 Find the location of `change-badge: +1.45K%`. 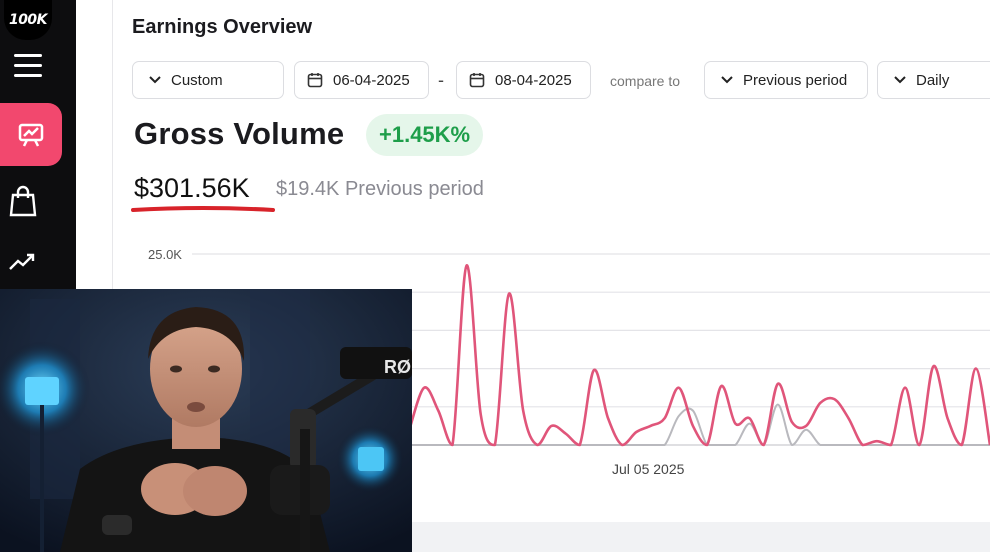

change-badge: +1.45K% is located at coordinates (425, 135).